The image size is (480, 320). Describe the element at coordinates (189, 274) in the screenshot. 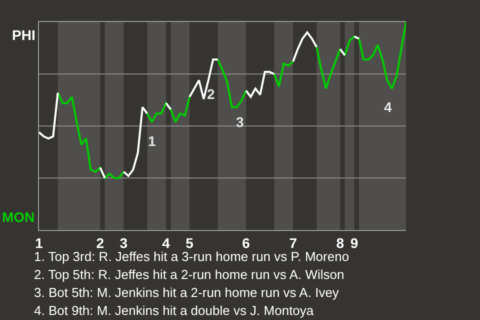

I see `text: 2. Top 5th: R. Jeffes hit a 2-run home run vs A. Wilson` at that location.